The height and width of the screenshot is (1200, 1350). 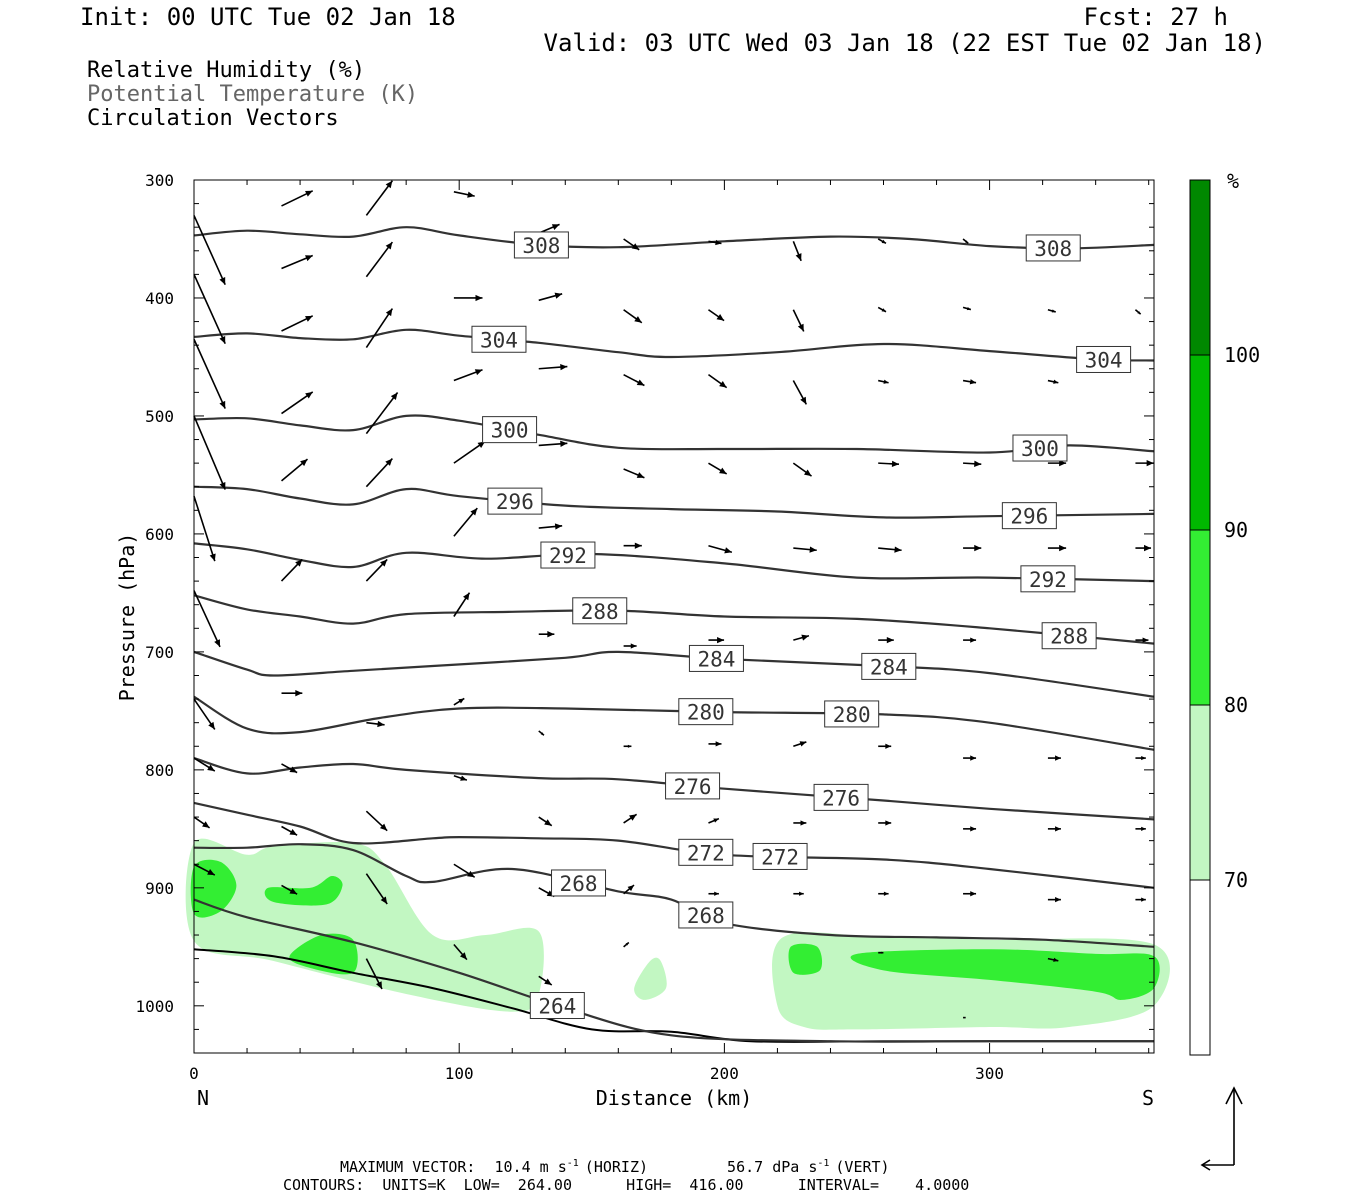 I want to click on theta-label-300-1: 300, so click(x=1040, y=449).